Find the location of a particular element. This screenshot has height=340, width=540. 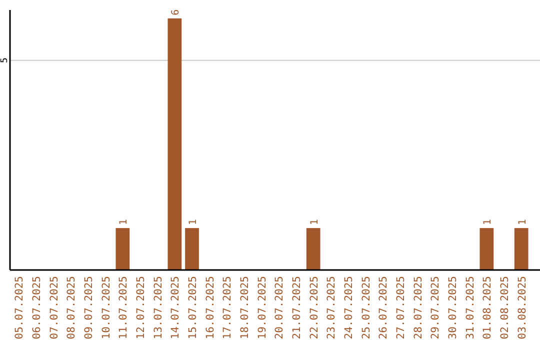

x-tick-label: 19.07.2025 is located at coordinates (262, 308).